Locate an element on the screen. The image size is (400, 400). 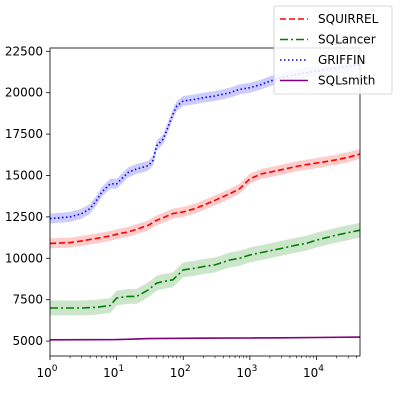
legend-label-sqlsmith: SQLsmith is located at coordinates (346, 81).